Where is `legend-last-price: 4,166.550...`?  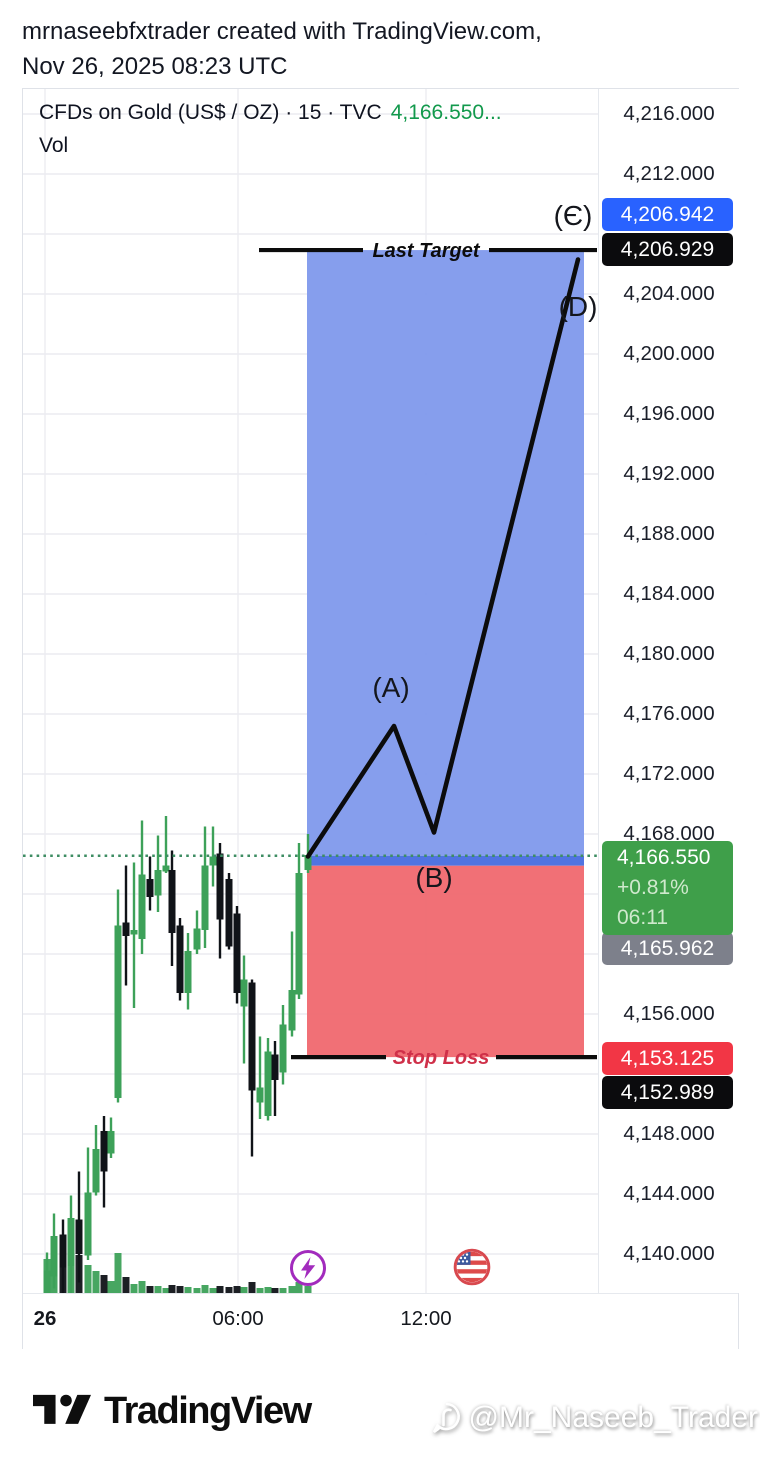
legend-last-price: 4,166.550... is located at coordinates (446, 112).